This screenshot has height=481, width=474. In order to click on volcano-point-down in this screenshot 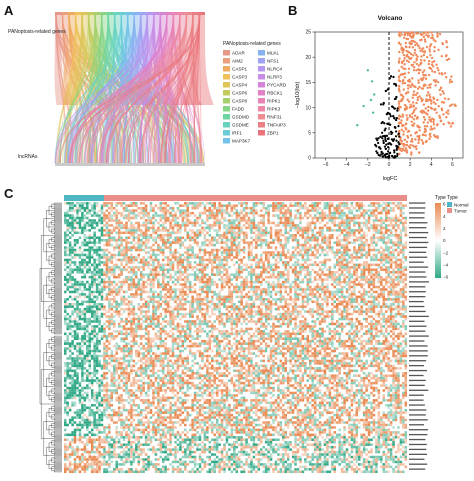, I will do `click(371, 100)`.